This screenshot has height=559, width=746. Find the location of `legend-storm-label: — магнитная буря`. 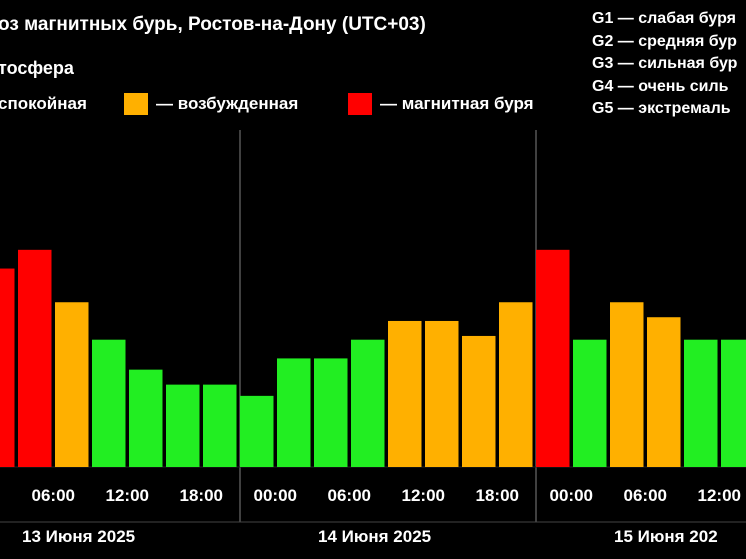

legend-storm-label: — магнитная буря is located at coordinates (457, 103).